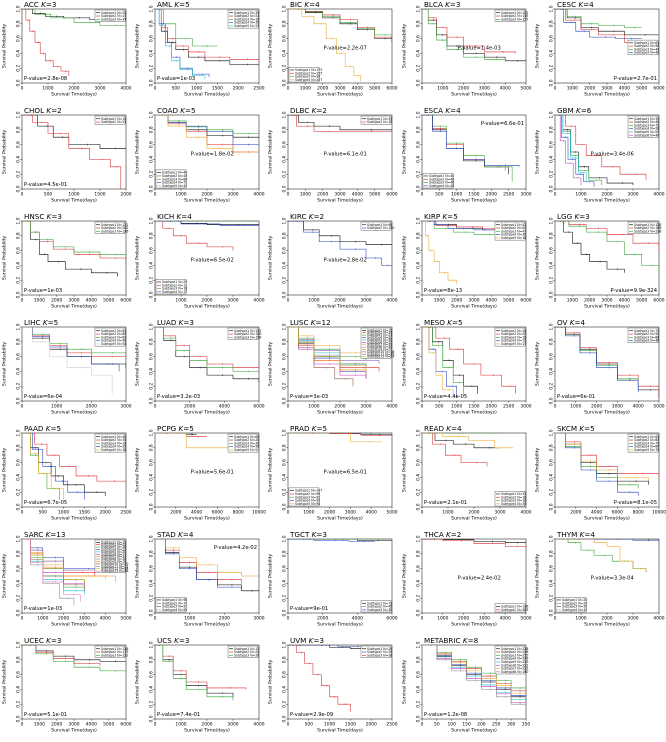 The width and height of the screenshot is (666, 742). I want to click on legend-label: Subtype1 N=19, so click(113, 542).